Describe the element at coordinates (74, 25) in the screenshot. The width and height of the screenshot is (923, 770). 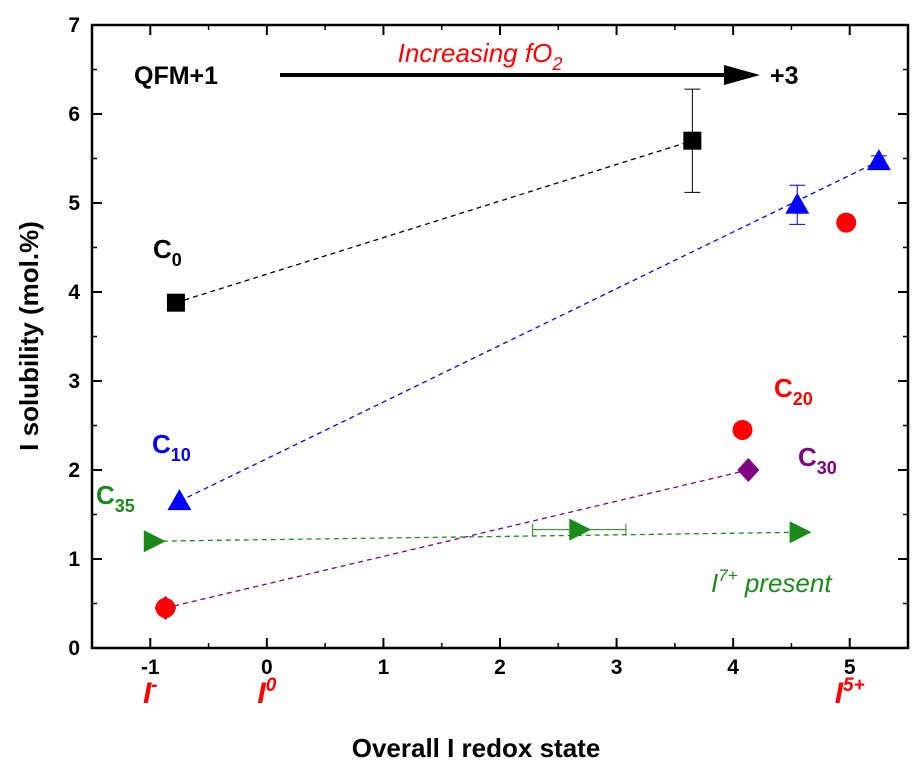
I see `y-tick-label: 7` at that location.